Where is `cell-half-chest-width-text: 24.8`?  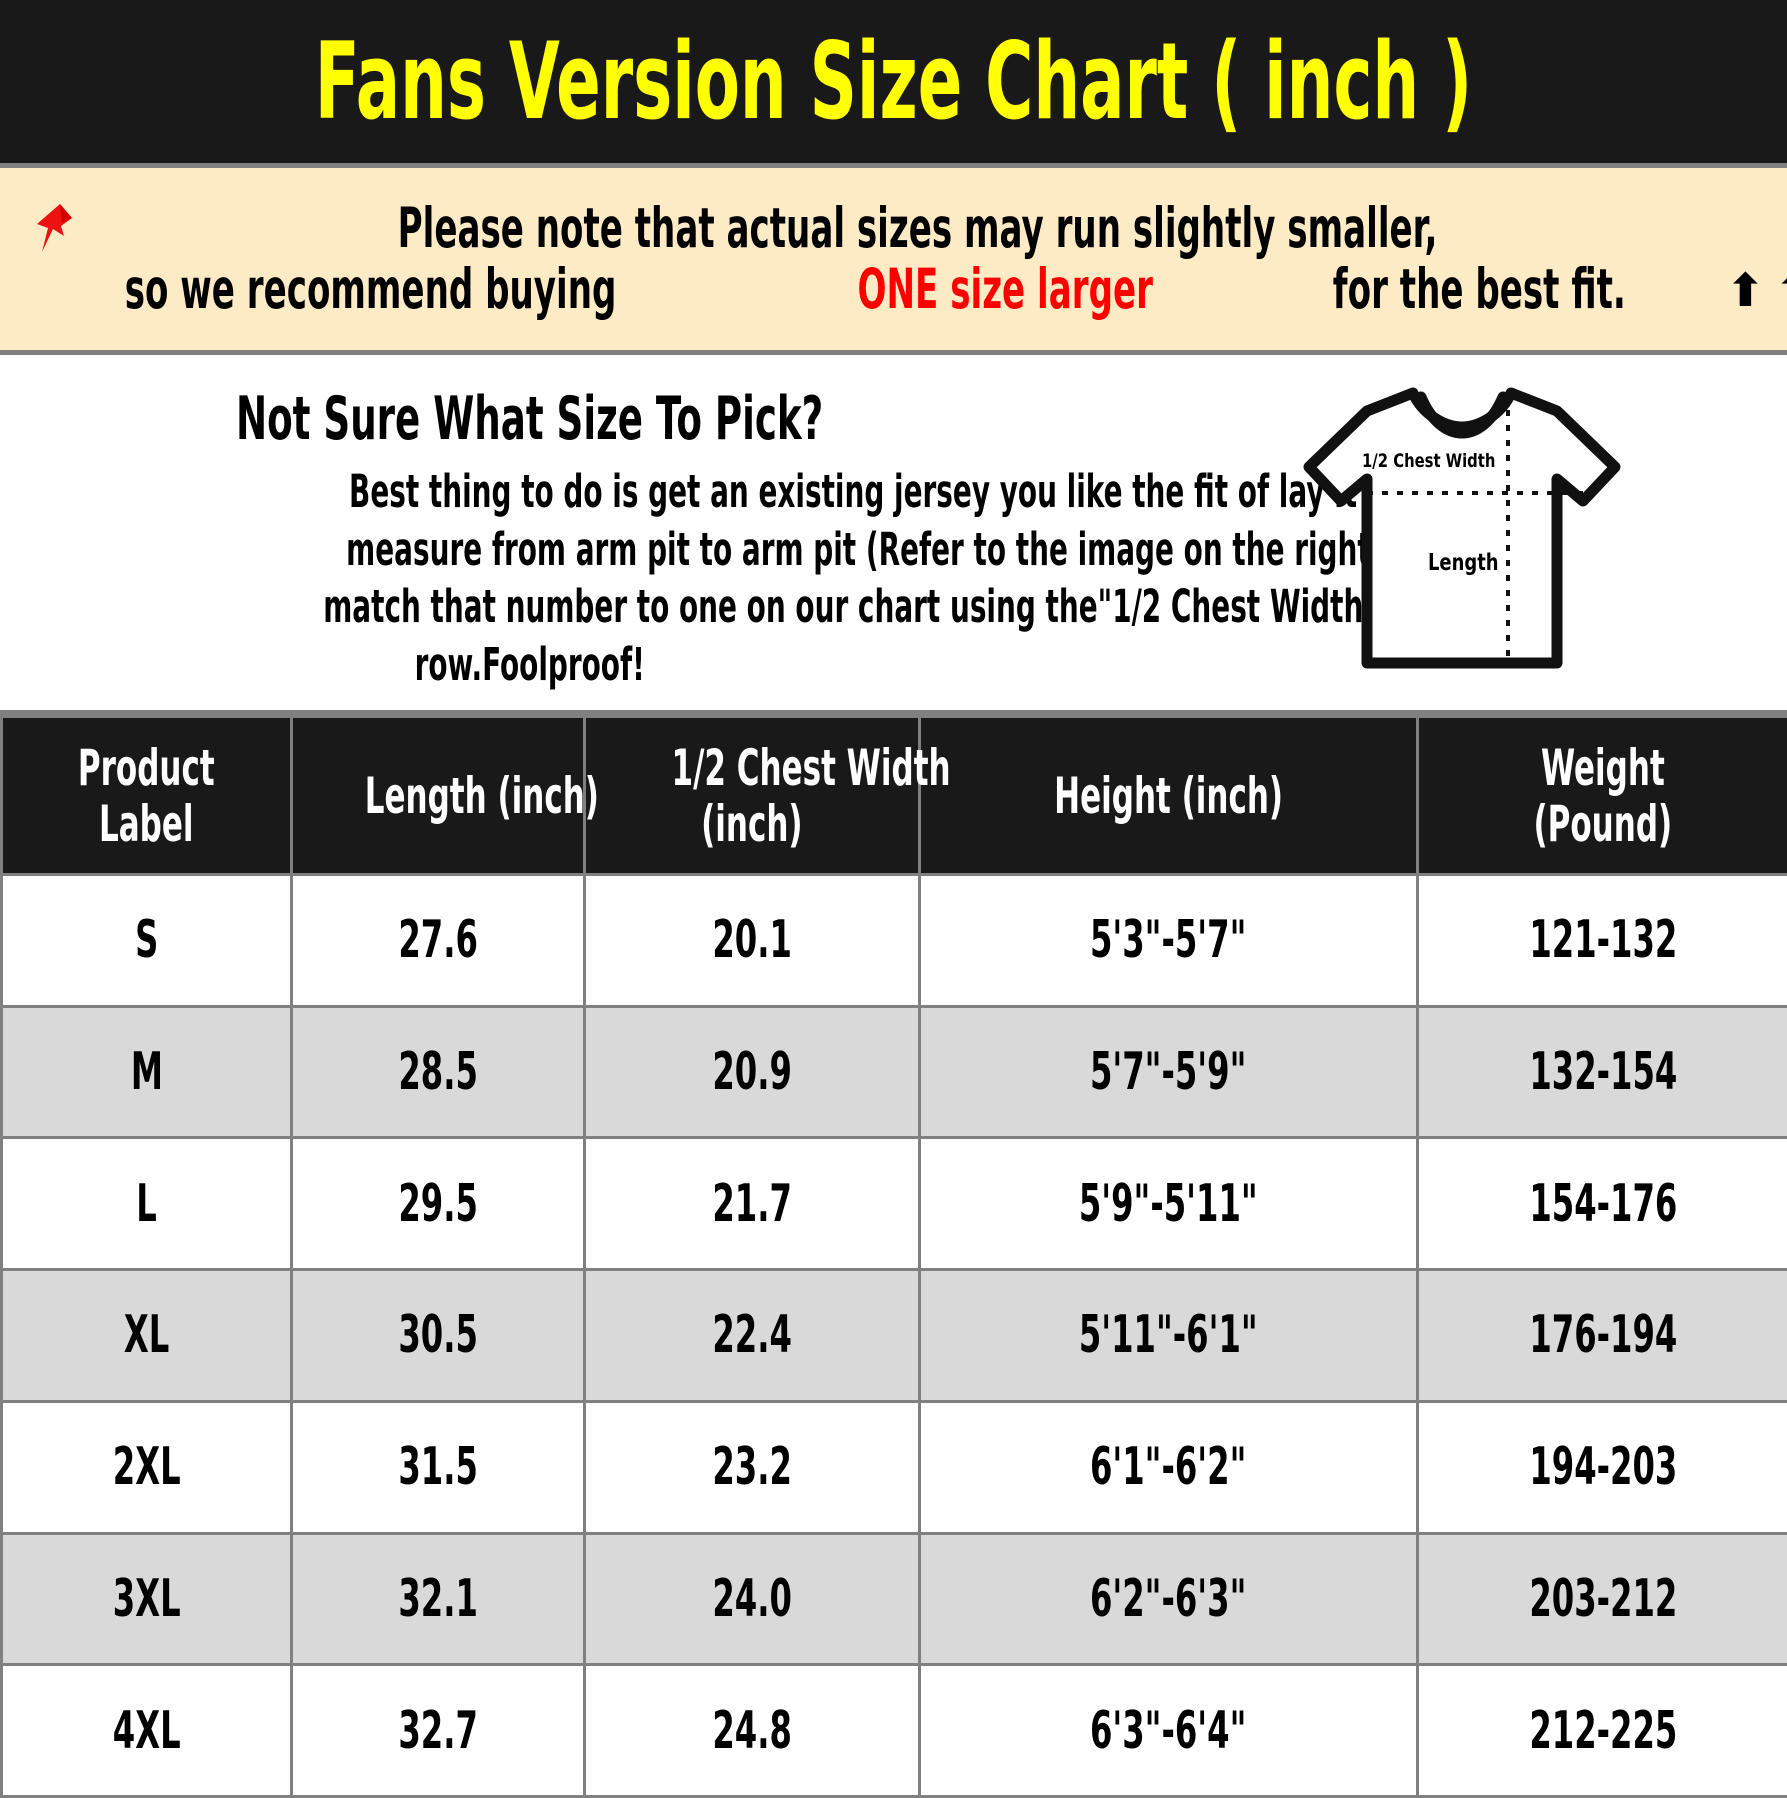 cell-half-chest-width-text: 24.8 is located at coordinates (752, 1730).